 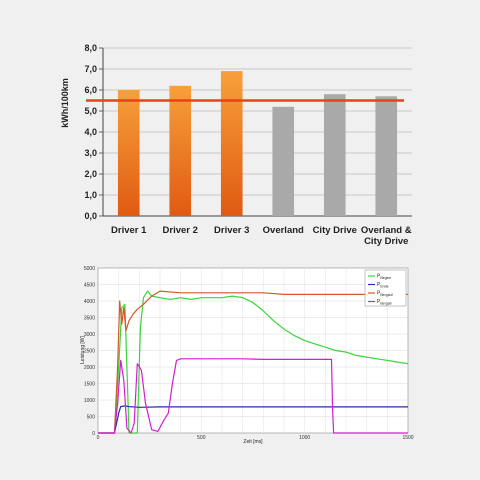 I want to click on line-series-ende, so click(x=253, y=419).